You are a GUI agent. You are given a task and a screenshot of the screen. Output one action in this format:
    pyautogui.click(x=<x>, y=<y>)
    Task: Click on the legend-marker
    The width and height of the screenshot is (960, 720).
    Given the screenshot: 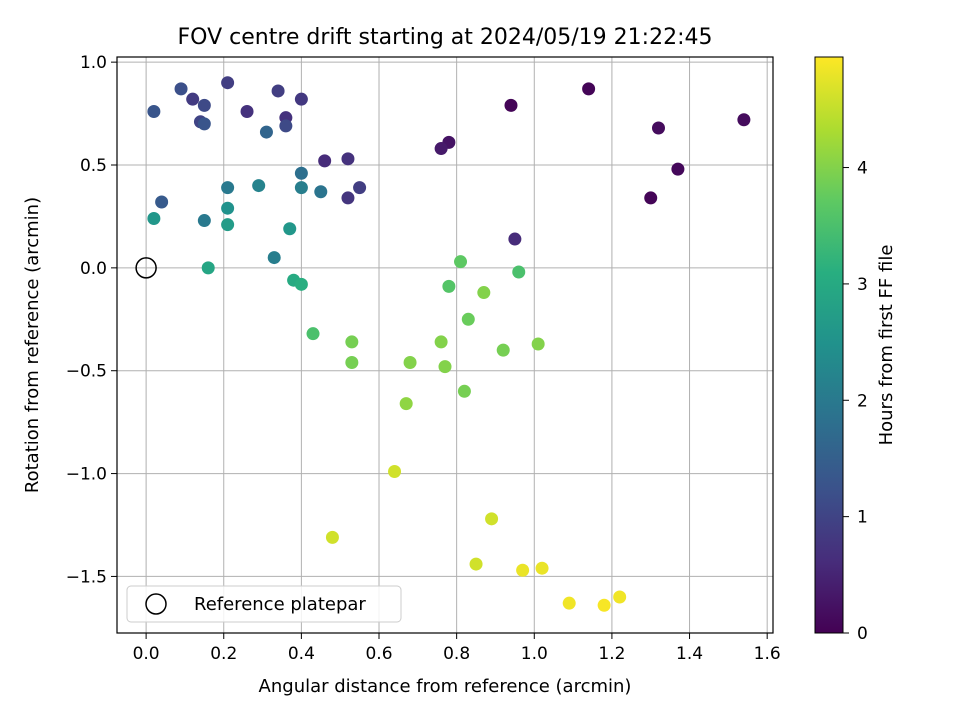 What is the action you would take?
    pyautogui.click(x=156, y=604)
    